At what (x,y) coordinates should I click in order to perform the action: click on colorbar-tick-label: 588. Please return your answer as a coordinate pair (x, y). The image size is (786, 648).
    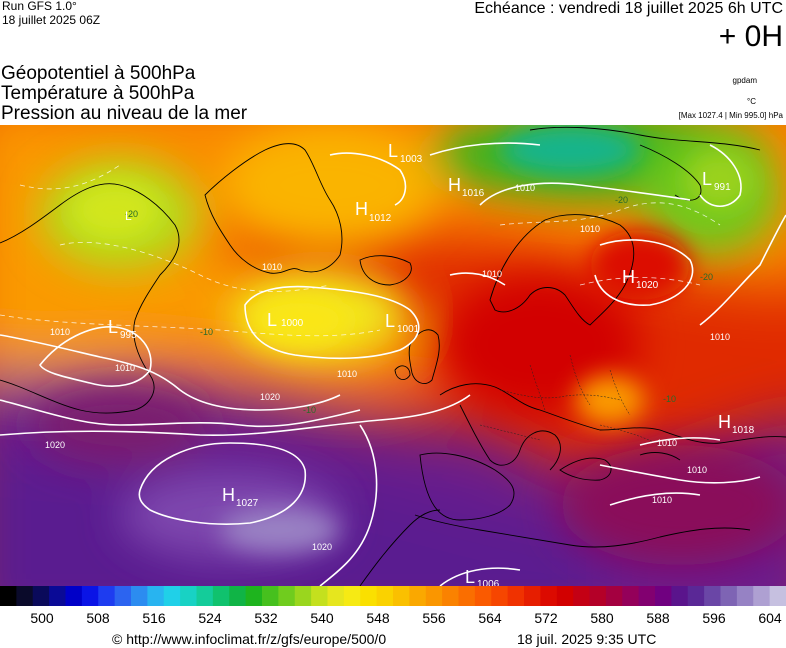
    Looking at the image, I should click on (658, 618).